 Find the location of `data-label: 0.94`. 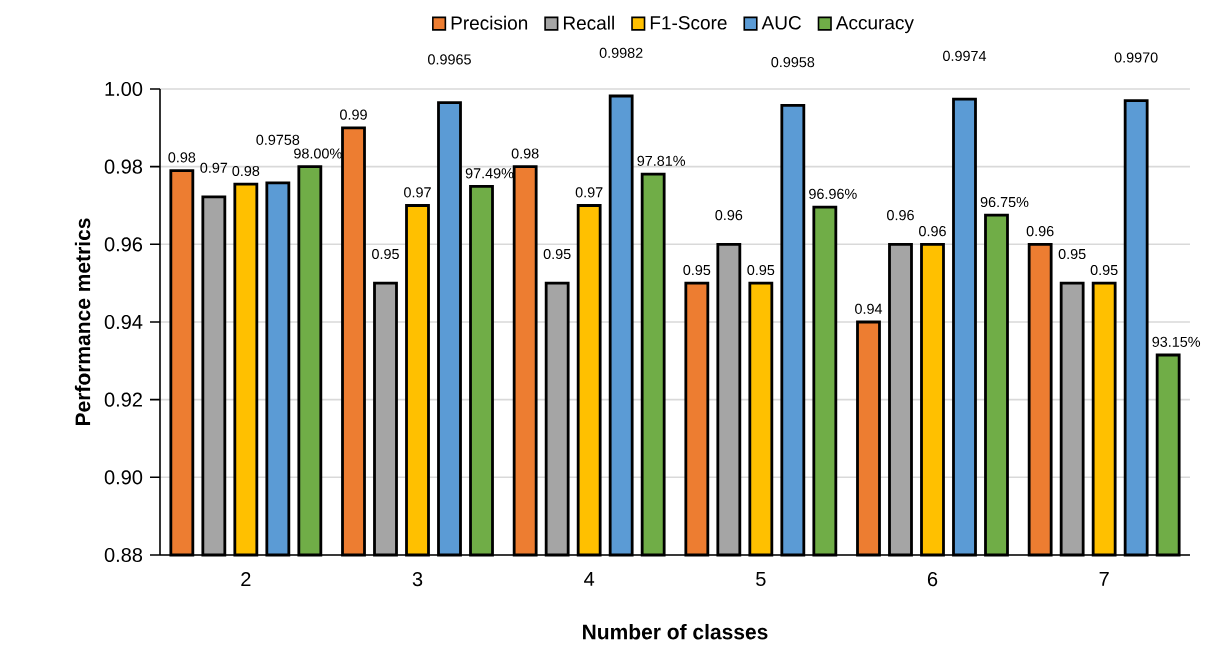

data-label: 0.94 is located at coordinates (869, 308).